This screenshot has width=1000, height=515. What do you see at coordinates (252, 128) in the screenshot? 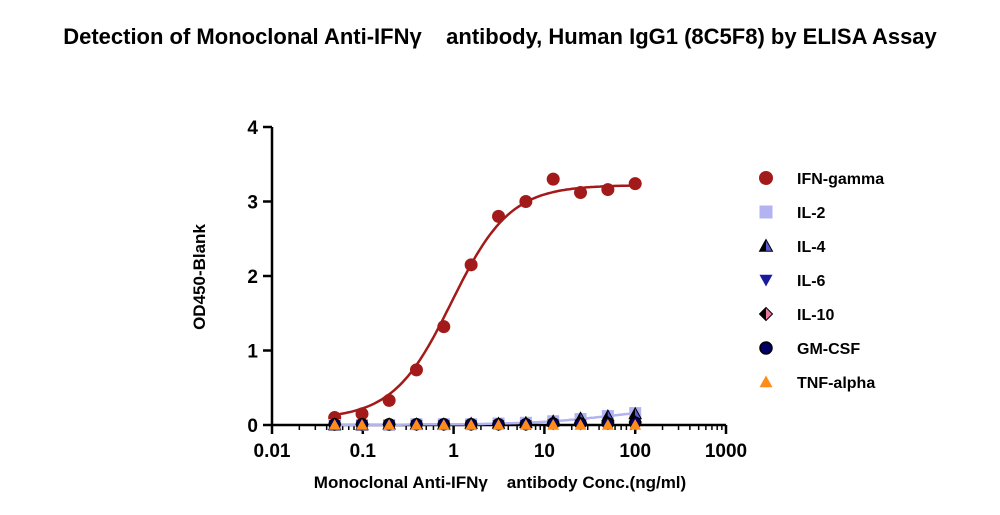
I see `y-tick-label: 4` at bounding box center [252, 128].